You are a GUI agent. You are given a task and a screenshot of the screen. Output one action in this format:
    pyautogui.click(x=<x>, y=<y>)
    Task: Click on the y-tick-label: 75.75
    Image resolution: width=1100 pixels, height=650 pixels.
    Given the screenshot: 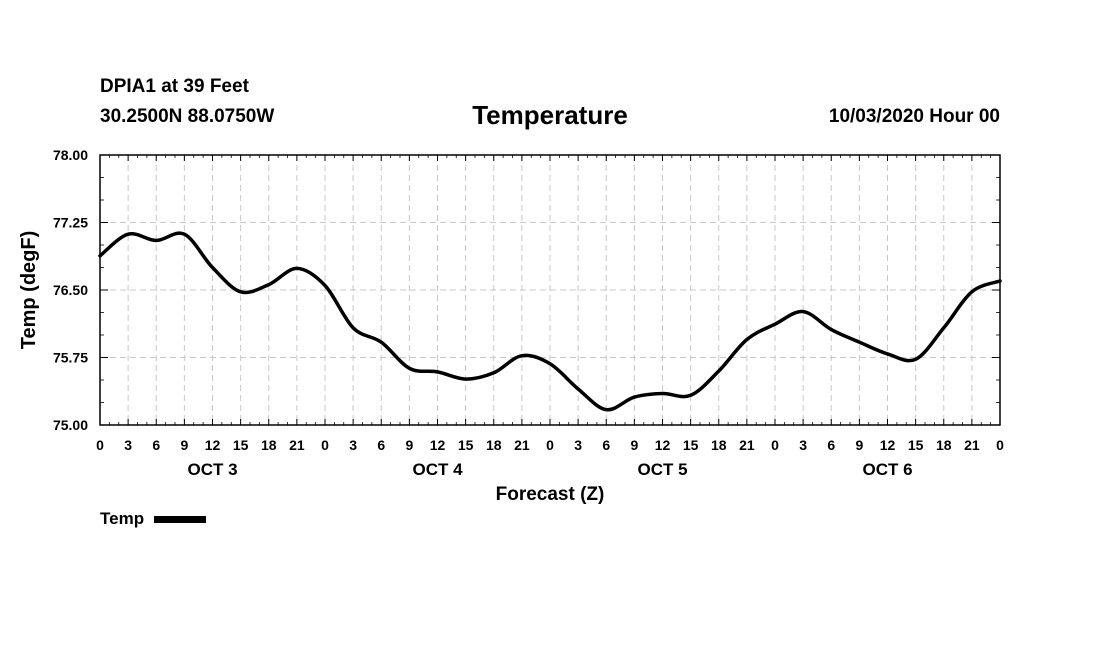 What is the action you would take?
    pyautogui.click(x=70, y=358)
    